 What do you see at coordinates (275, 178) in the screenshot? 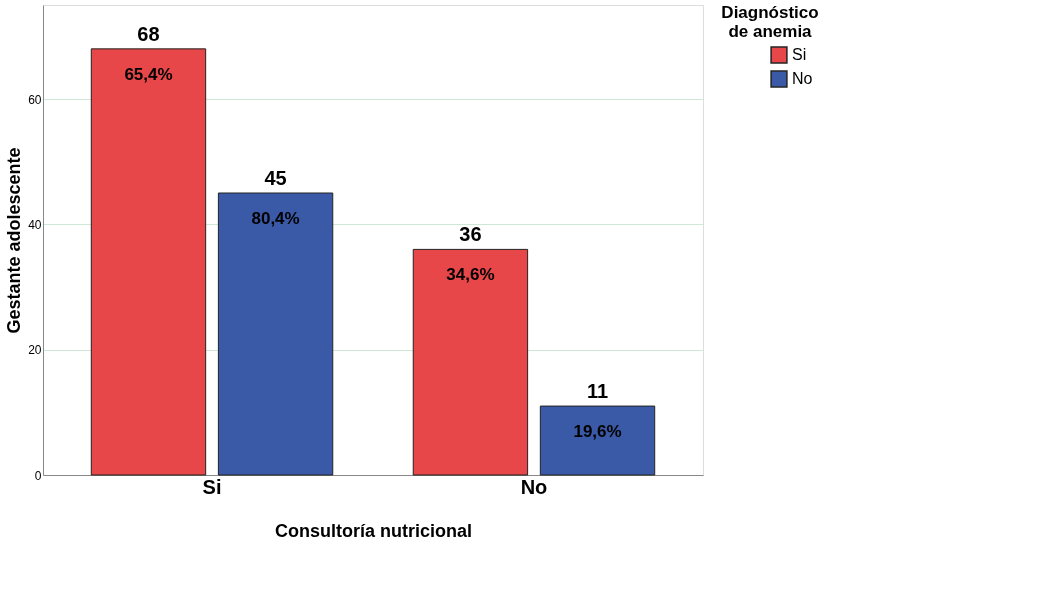
I see `data-label: 45` at bounding box center [275, 178].